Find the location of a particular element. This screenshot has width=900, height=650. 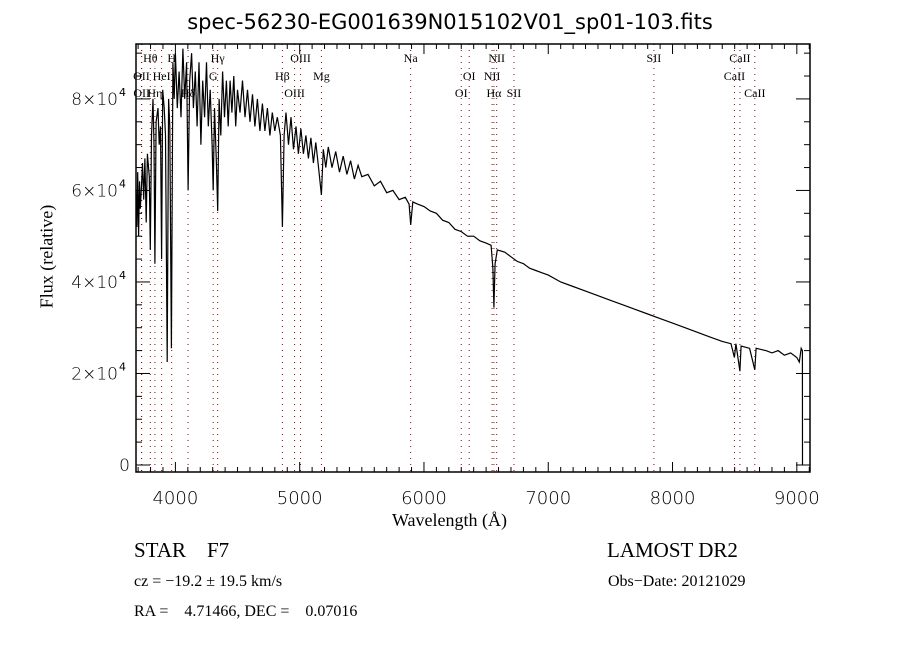

spectral-line-label: Hγ is located at coordinates (218, 58).